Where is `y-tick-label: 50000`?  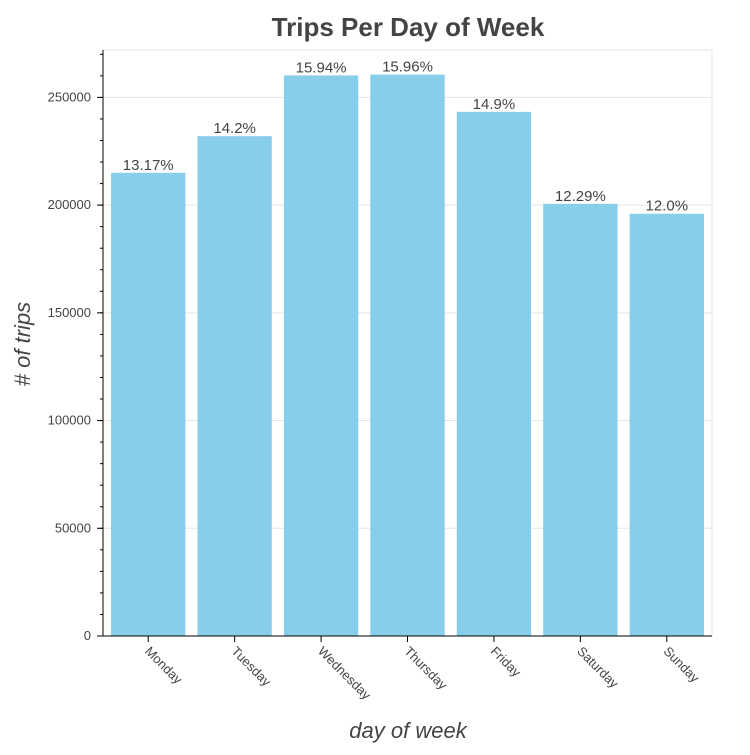 y-tick-label: 50000 is located at coordinates (73, 527).